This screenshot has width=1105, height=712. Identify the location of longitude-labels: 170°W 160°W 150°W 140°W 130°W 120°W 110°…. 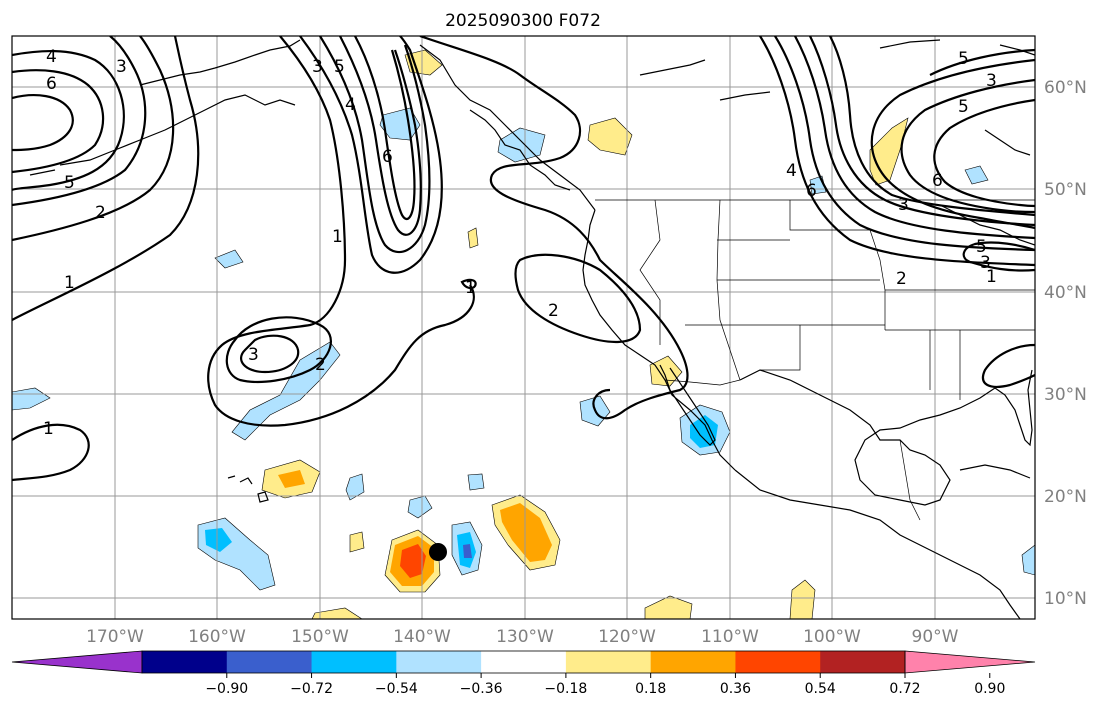
(522, 637).